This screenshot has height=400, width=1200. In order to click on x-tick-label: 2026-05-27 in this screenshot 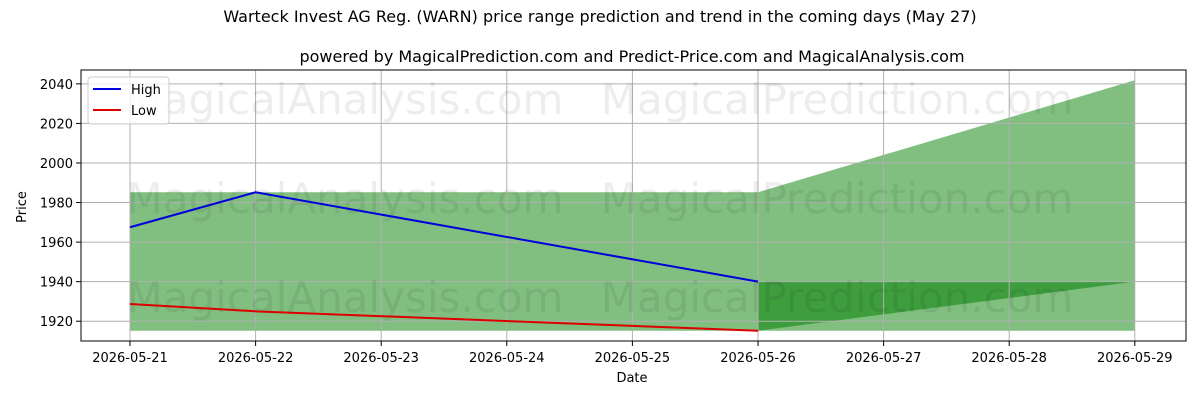, I will do `click(884, 358)`.